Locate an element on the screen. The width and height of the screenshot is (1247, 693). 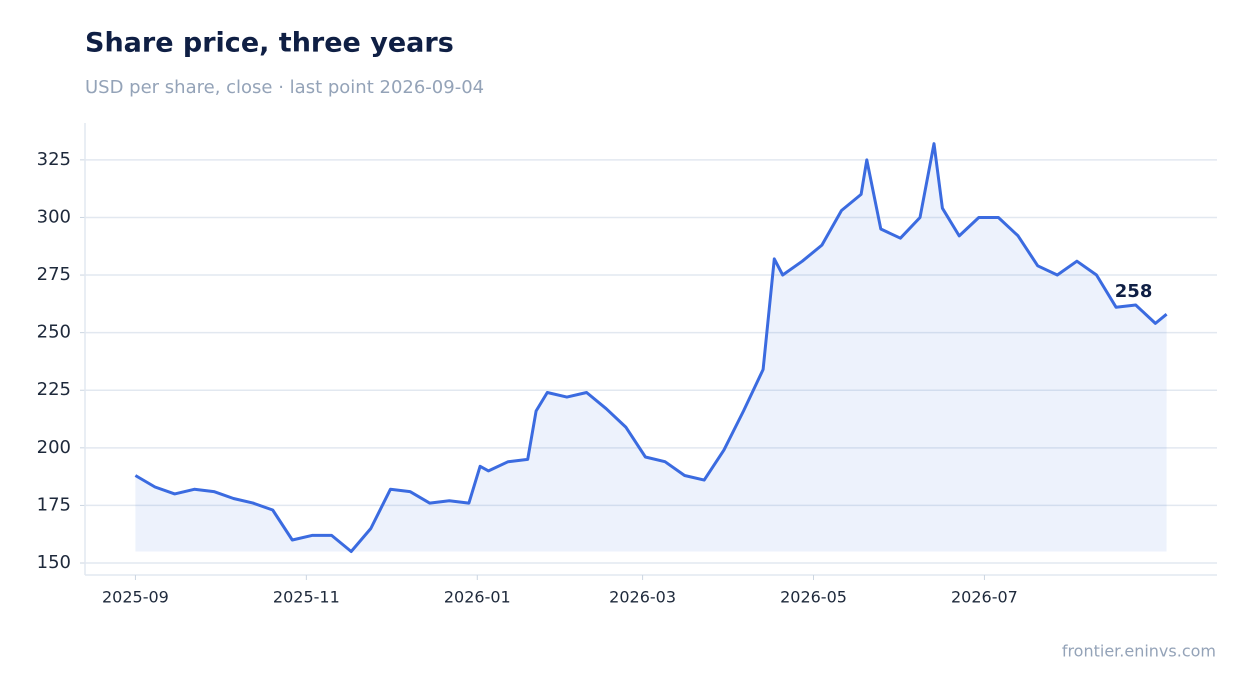
y-tick-label: 200 is located at coordinates (54, 447).